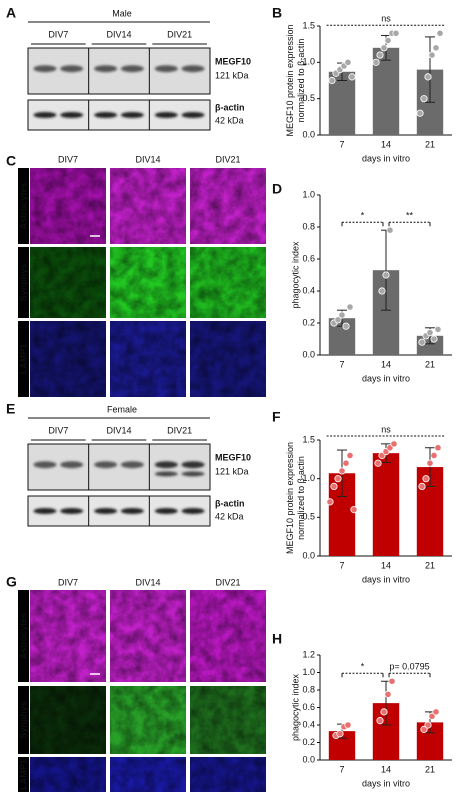 This screenshot has height=794, width=474. I want to click on y-tick-label: 0.6, so click(308, 707).